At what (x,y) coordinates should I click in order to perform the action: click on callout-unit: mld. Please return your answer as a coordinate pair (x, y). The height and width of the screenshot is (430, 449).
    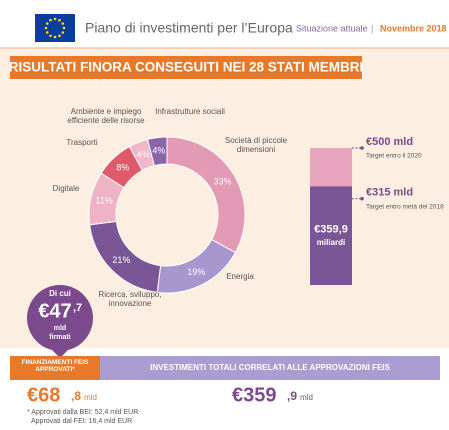
    Looking at the image, I should click on (60, 328).